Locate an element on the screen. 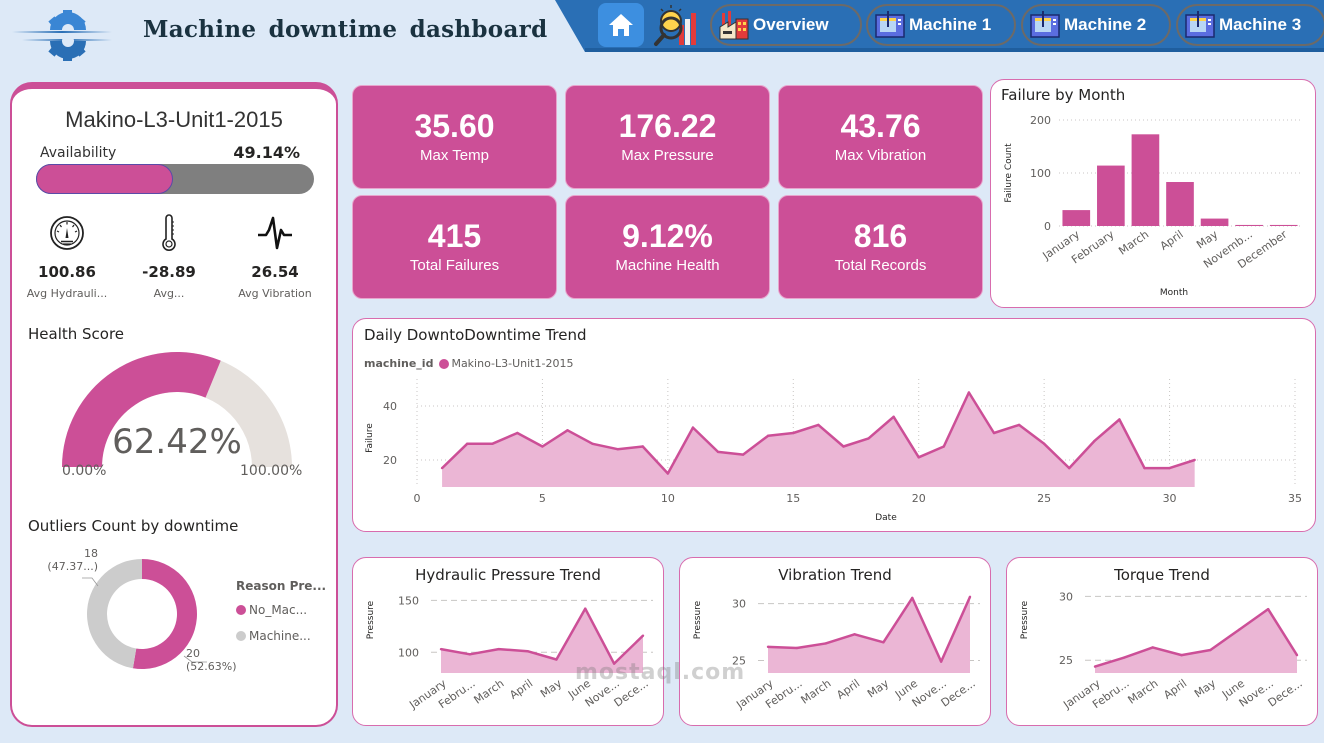  chart-title: Hydraulic Pressure Trend is located at coordinates (508, 575).